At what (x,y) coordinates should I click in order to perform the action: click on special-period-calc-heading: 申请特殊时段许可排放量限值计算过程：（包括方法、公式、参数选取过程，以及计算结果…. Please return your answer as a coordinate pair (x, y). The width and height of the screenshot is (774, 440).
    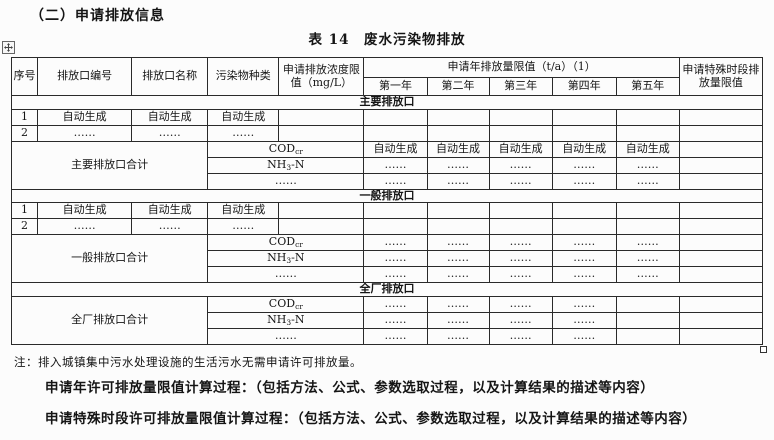
    Looking at the image, I should click on (371, 419).